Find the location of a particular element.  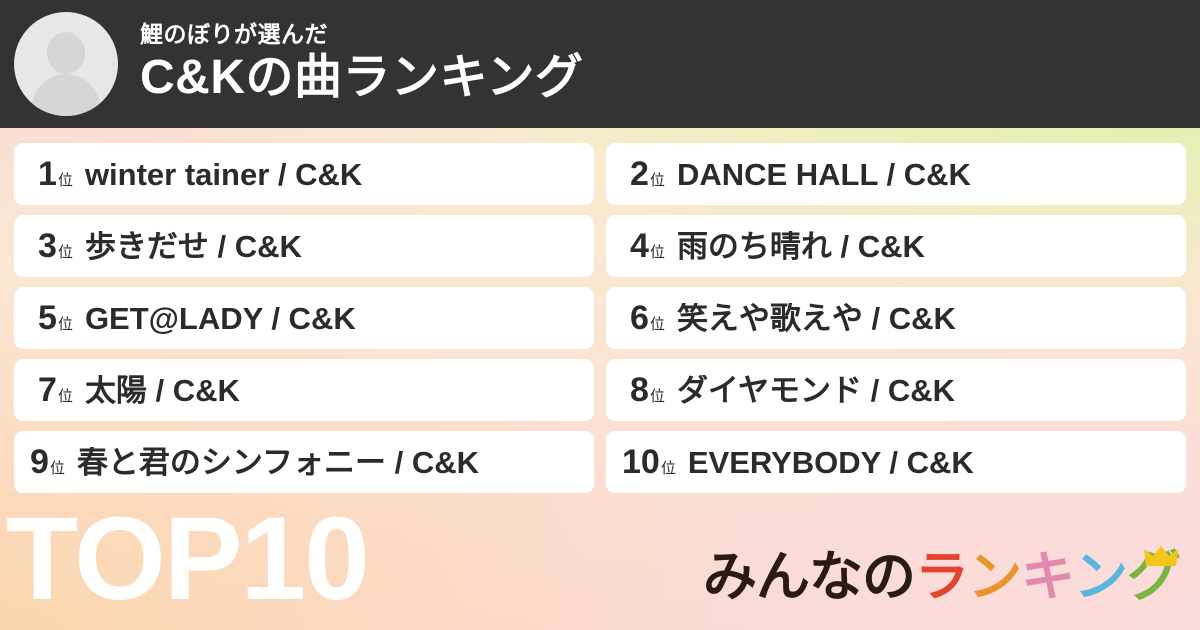

crown-icon is located at coordinates (1161, 556).